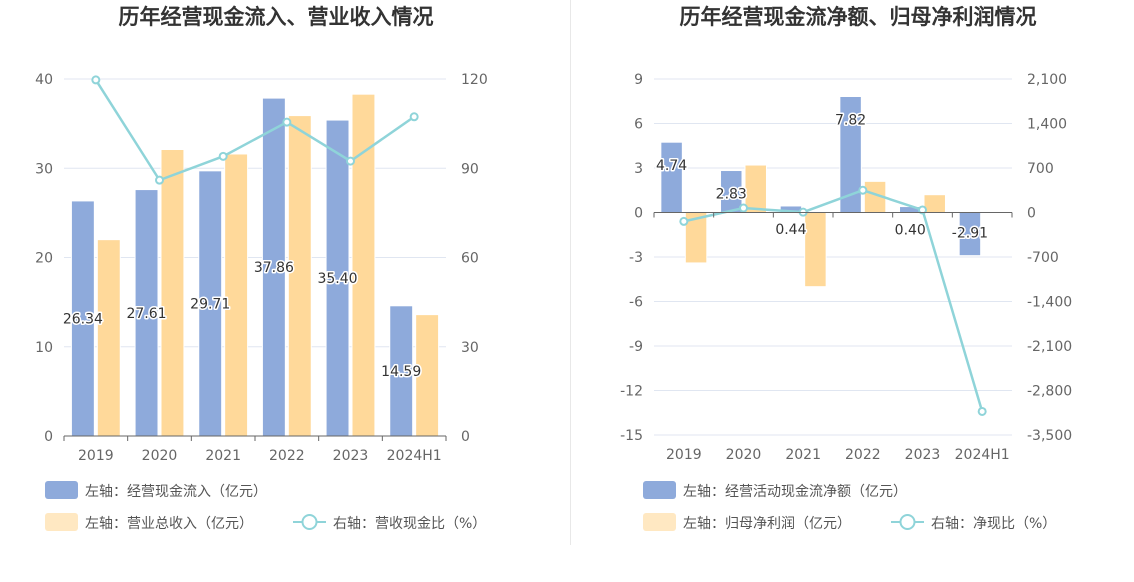 This screenshot has width=1134, height=582. Describe the element at coordinates (1047, 80) in the screenshot. I see `y-right-tick-label: 2,100` at that location.